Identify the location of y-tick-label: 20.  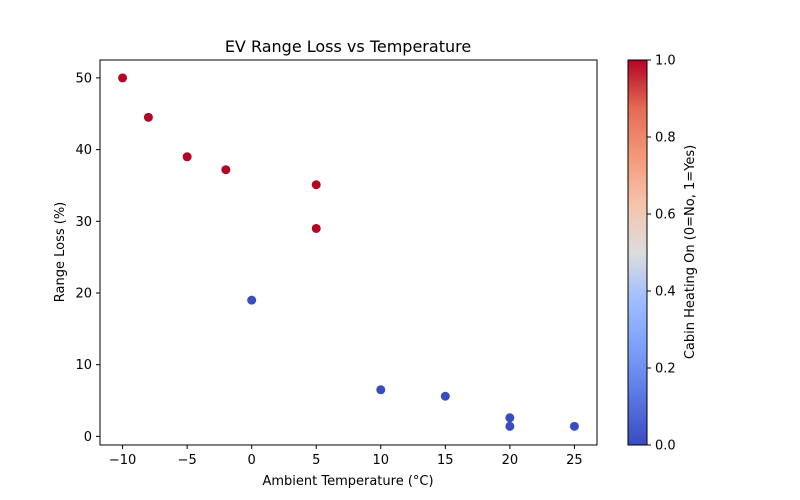
(83, 294).